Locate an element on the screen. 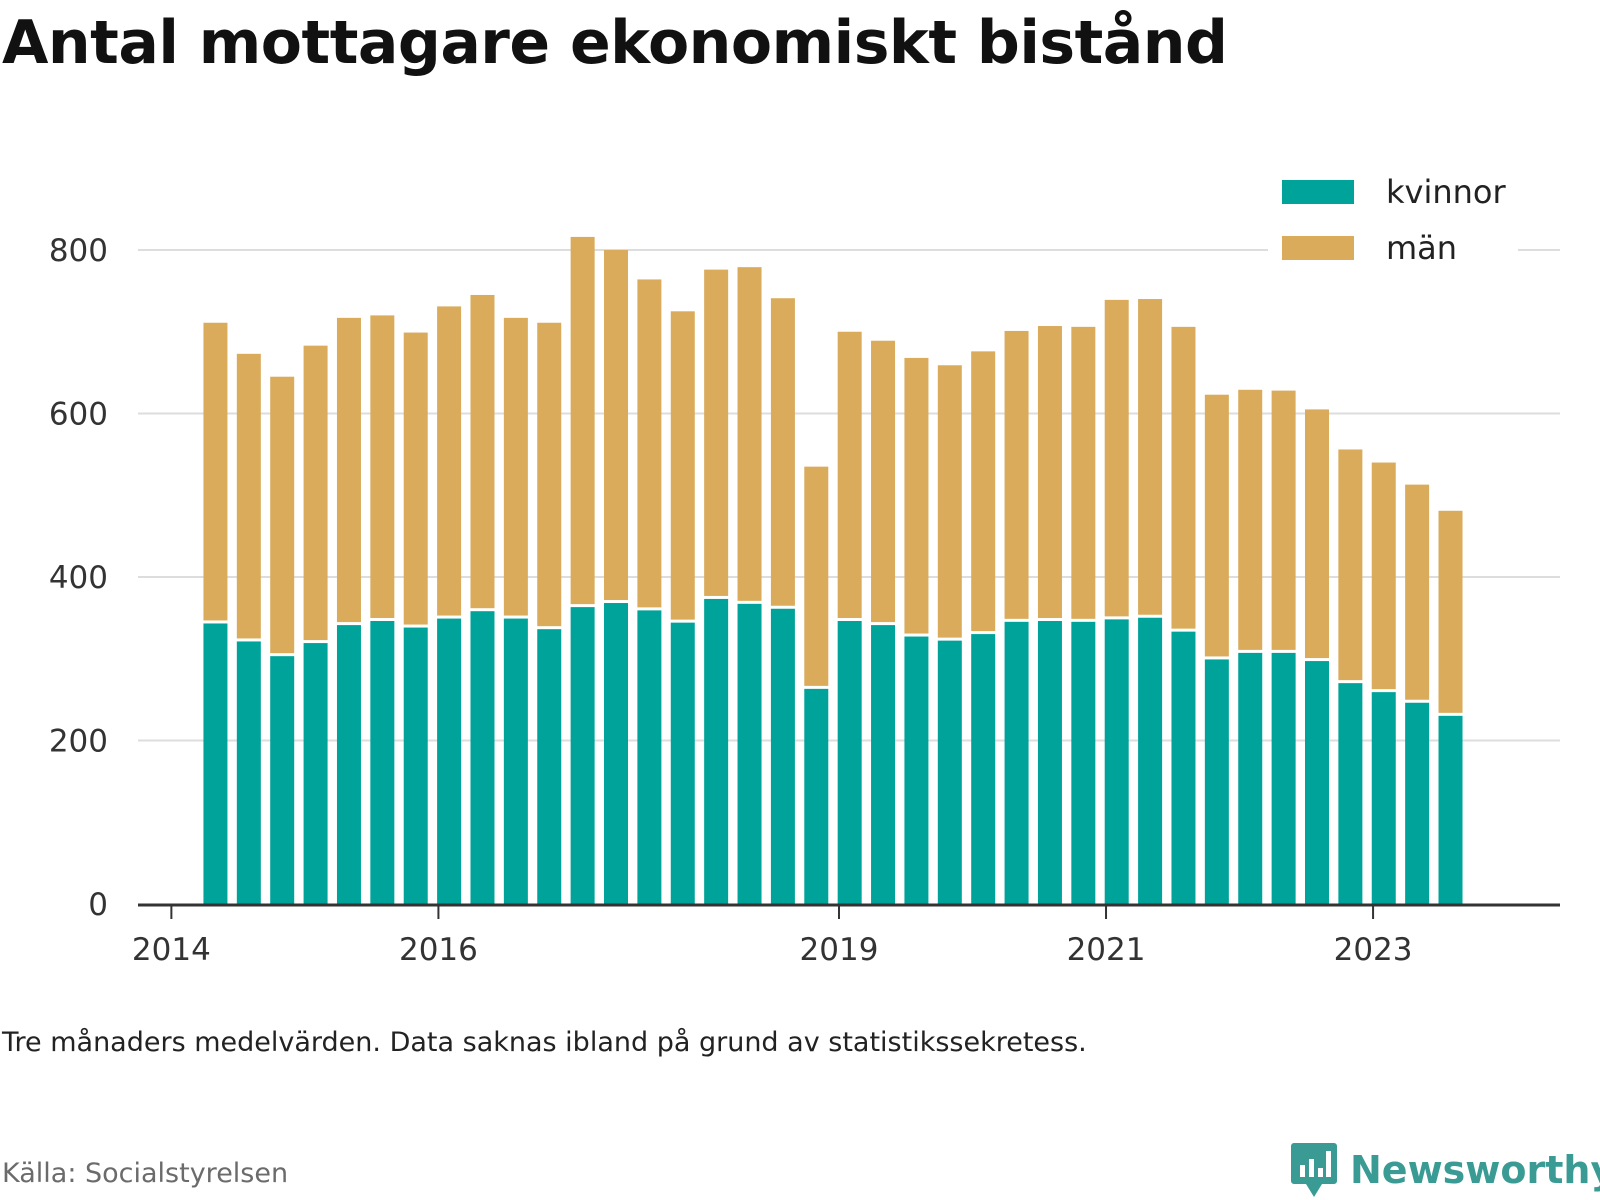 The width and height of the screenshot is (1600, 1200). legend: kvinnor män is located at coordinates (1393, 224).